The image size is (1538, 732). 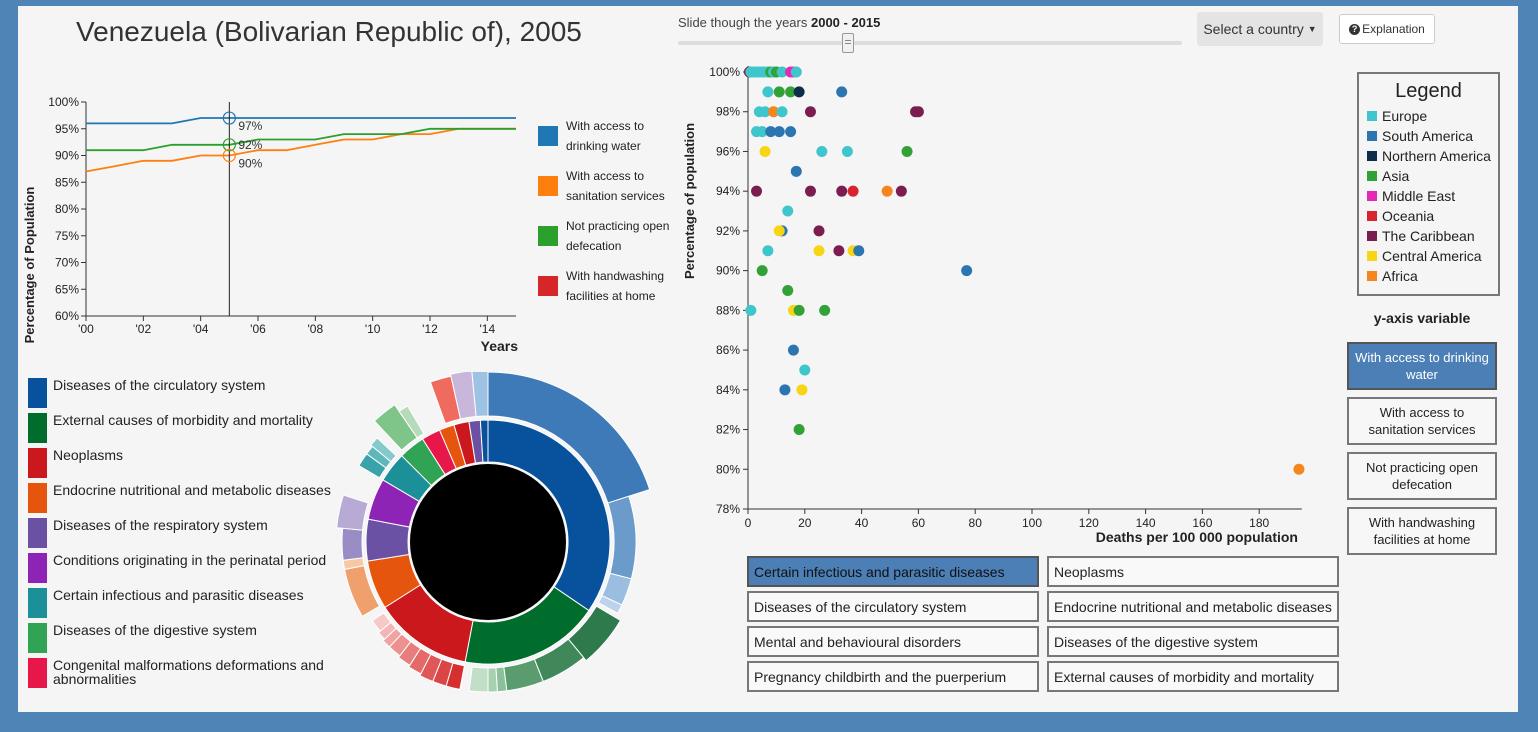 What do you see at coordinates (930, 43) in the screenshot?
I see `year-slider-track` at bounding box center [930, 43].